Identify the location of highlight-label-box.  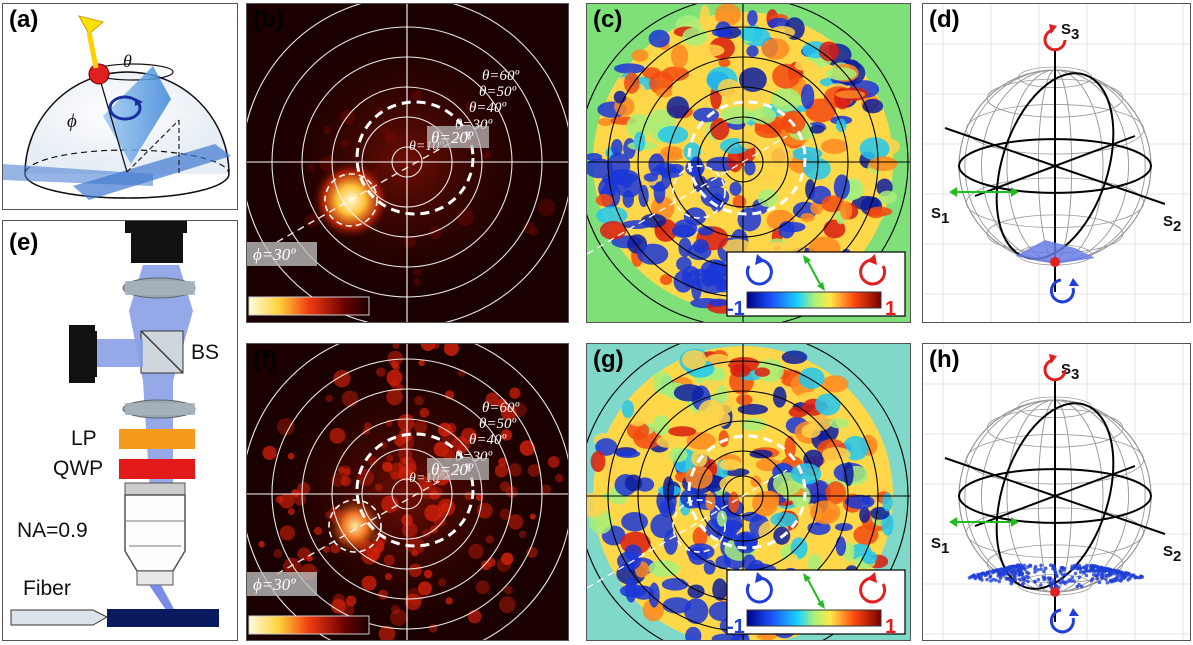
(458, 137).